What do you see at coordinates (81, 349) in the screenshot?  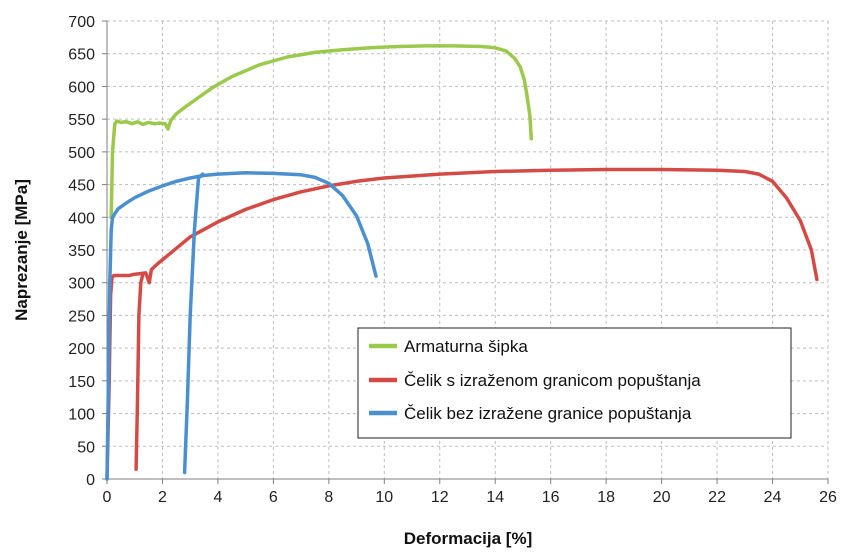 I see `y-tick-label: 200` at bounding box center [81, 349].